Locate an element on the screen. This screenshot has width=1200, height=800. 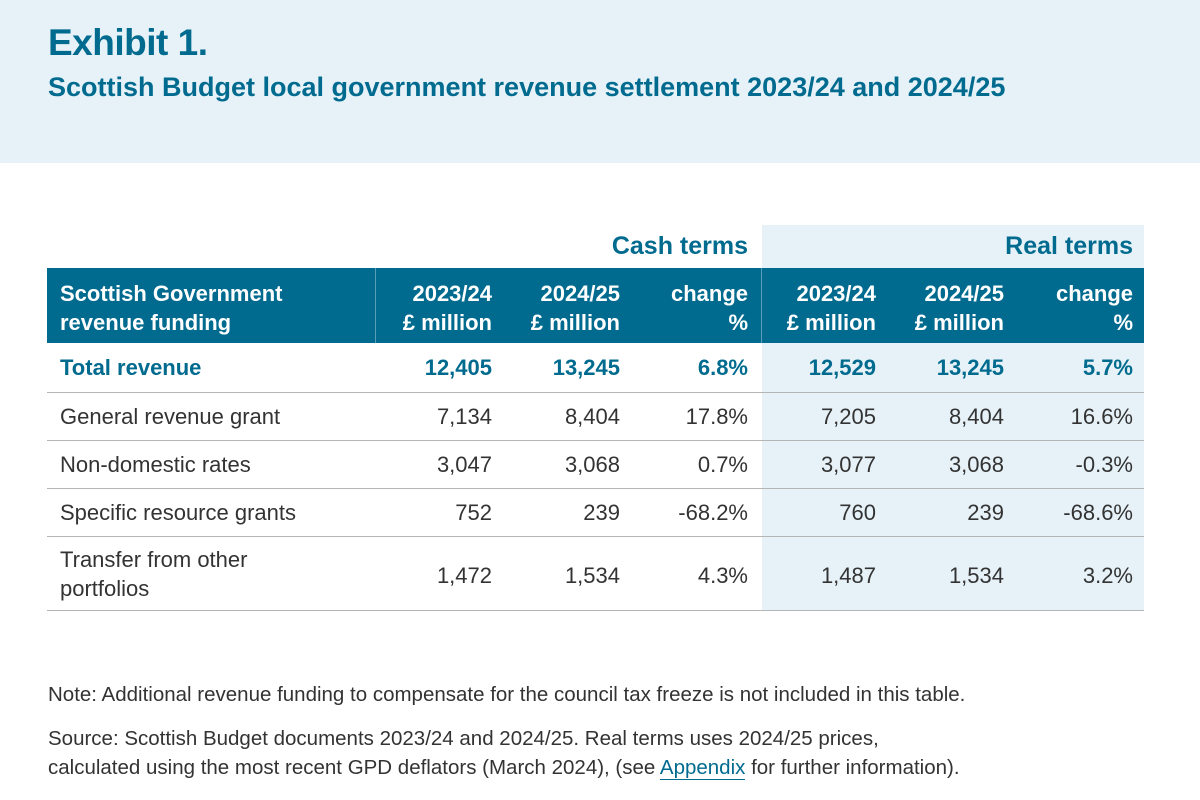
cell-cash-2024-25: 1,534 is located at coordinates (592, 575).